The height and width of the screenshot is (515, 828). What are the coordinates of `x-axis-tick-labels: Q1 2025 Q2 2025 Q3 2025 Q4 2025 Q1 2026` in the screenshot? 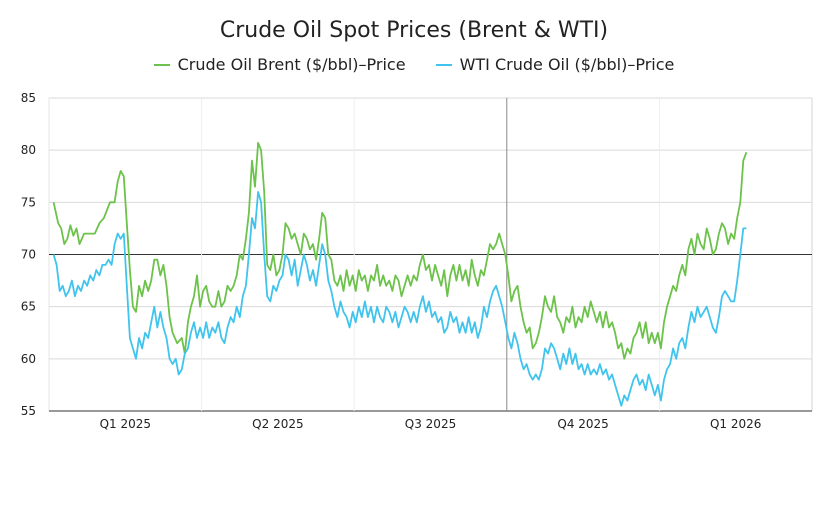 It's located at (431, 424).